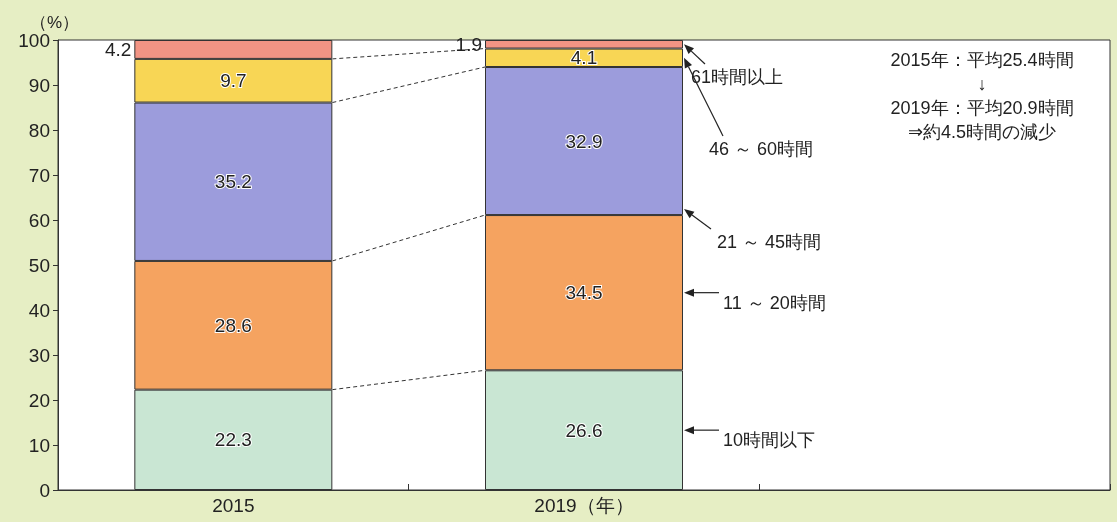 Image resolution: width=1117 pixels, height=522 pixels. Describe the element at coordinates (774, 302) in the screenshot. I see `text: 11 ～ 20時間` at that location.